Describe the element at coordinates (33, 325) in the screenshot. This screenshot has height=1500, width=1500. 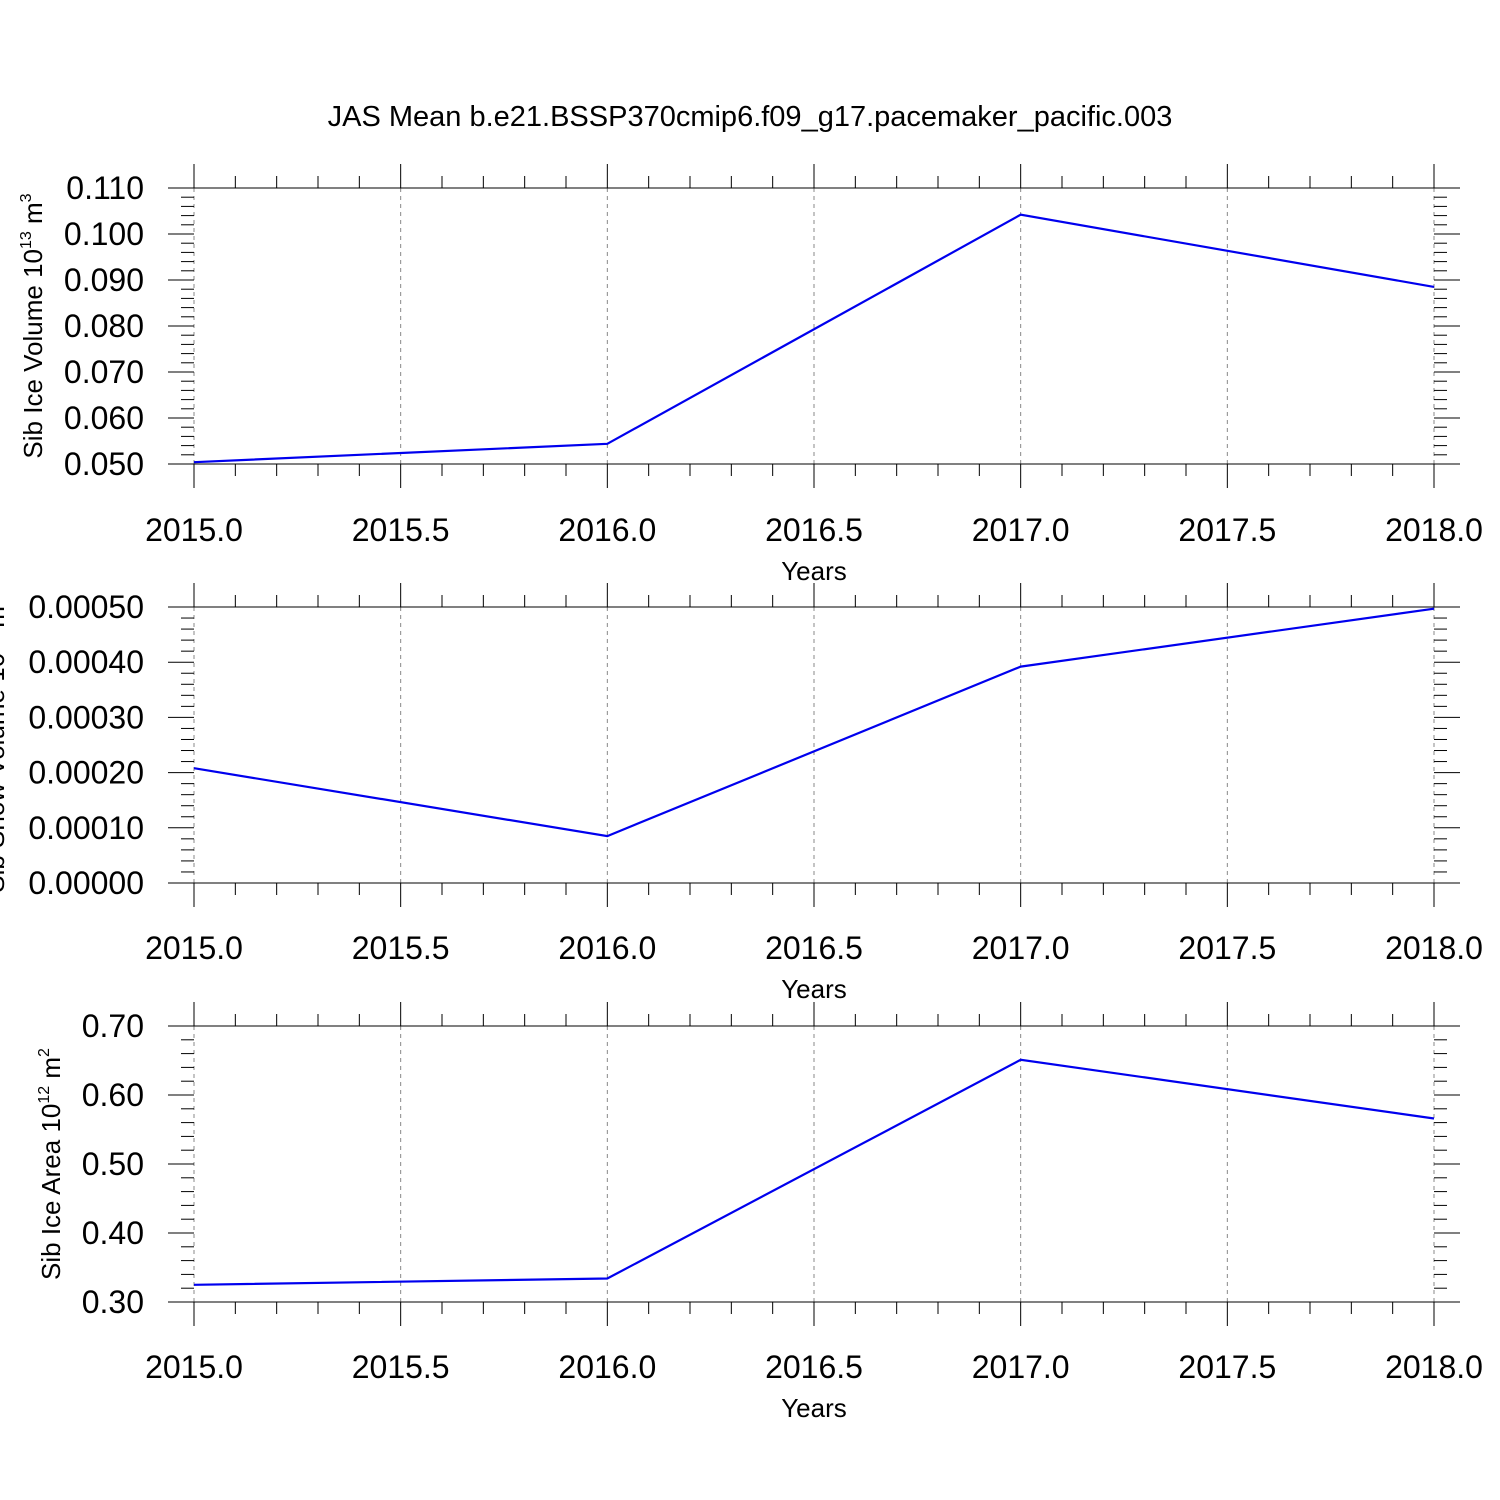
I see `y-axis-title: Sib Ice Volume 1013 m3` at that location.